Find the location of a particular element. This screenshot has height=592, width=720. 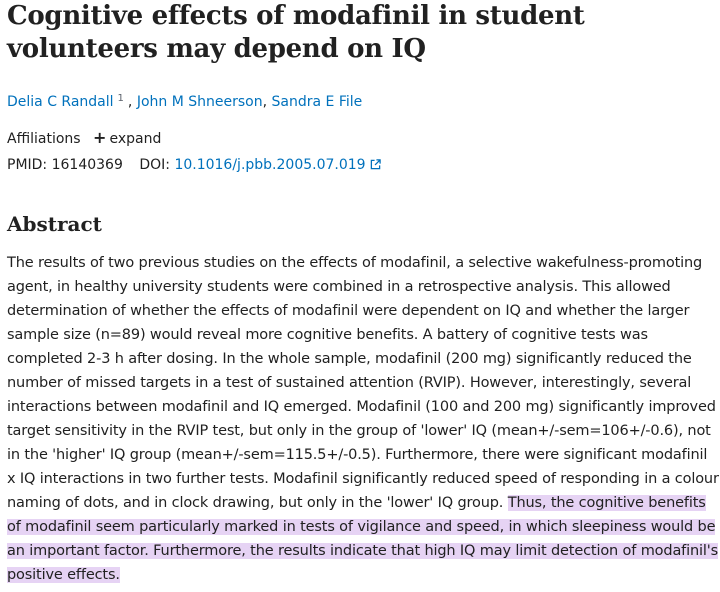

pmid-value: 16140369 is located at coordinates (87, 165).